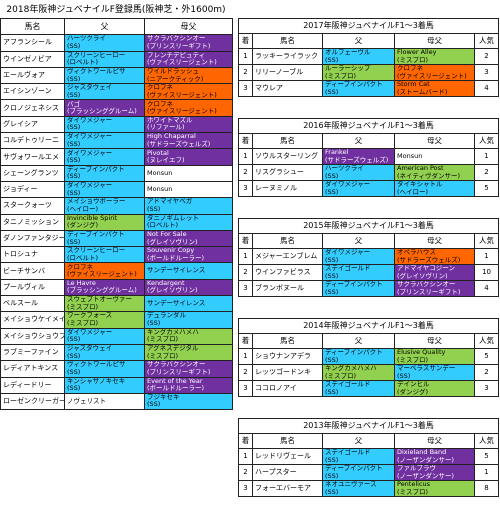  Describe the element at coordinates (368, 426) in the screenshot. I see `results-title-row: 2013年阪神ジュベナイルF1～3着馬` at that location.